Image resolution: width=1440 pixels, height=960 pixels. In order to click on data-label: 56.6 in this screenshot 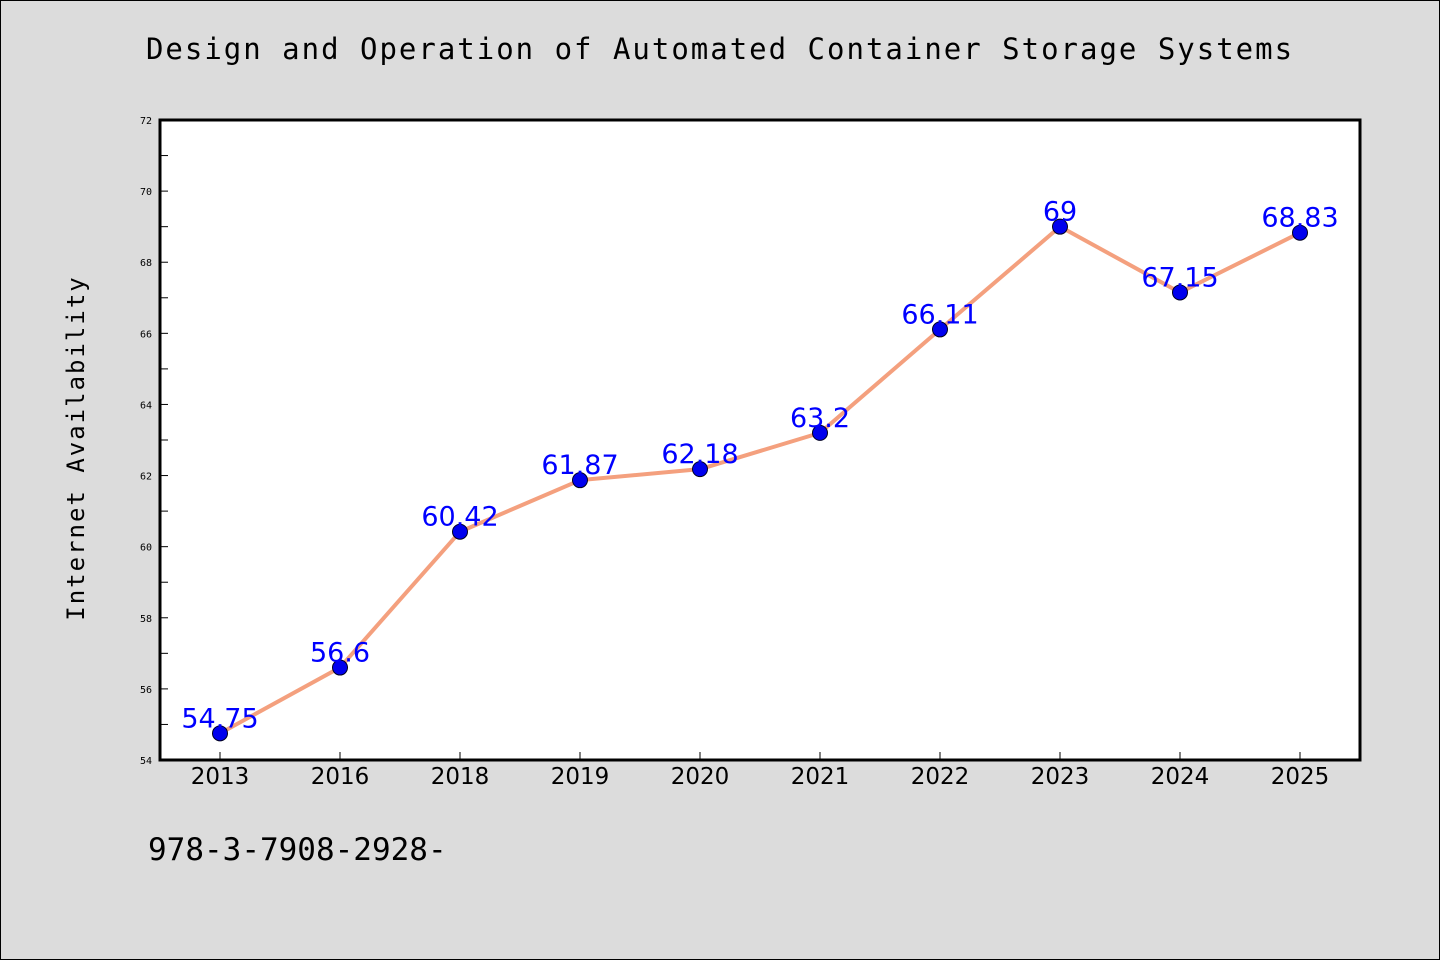, I will do `click(340, 653)`.